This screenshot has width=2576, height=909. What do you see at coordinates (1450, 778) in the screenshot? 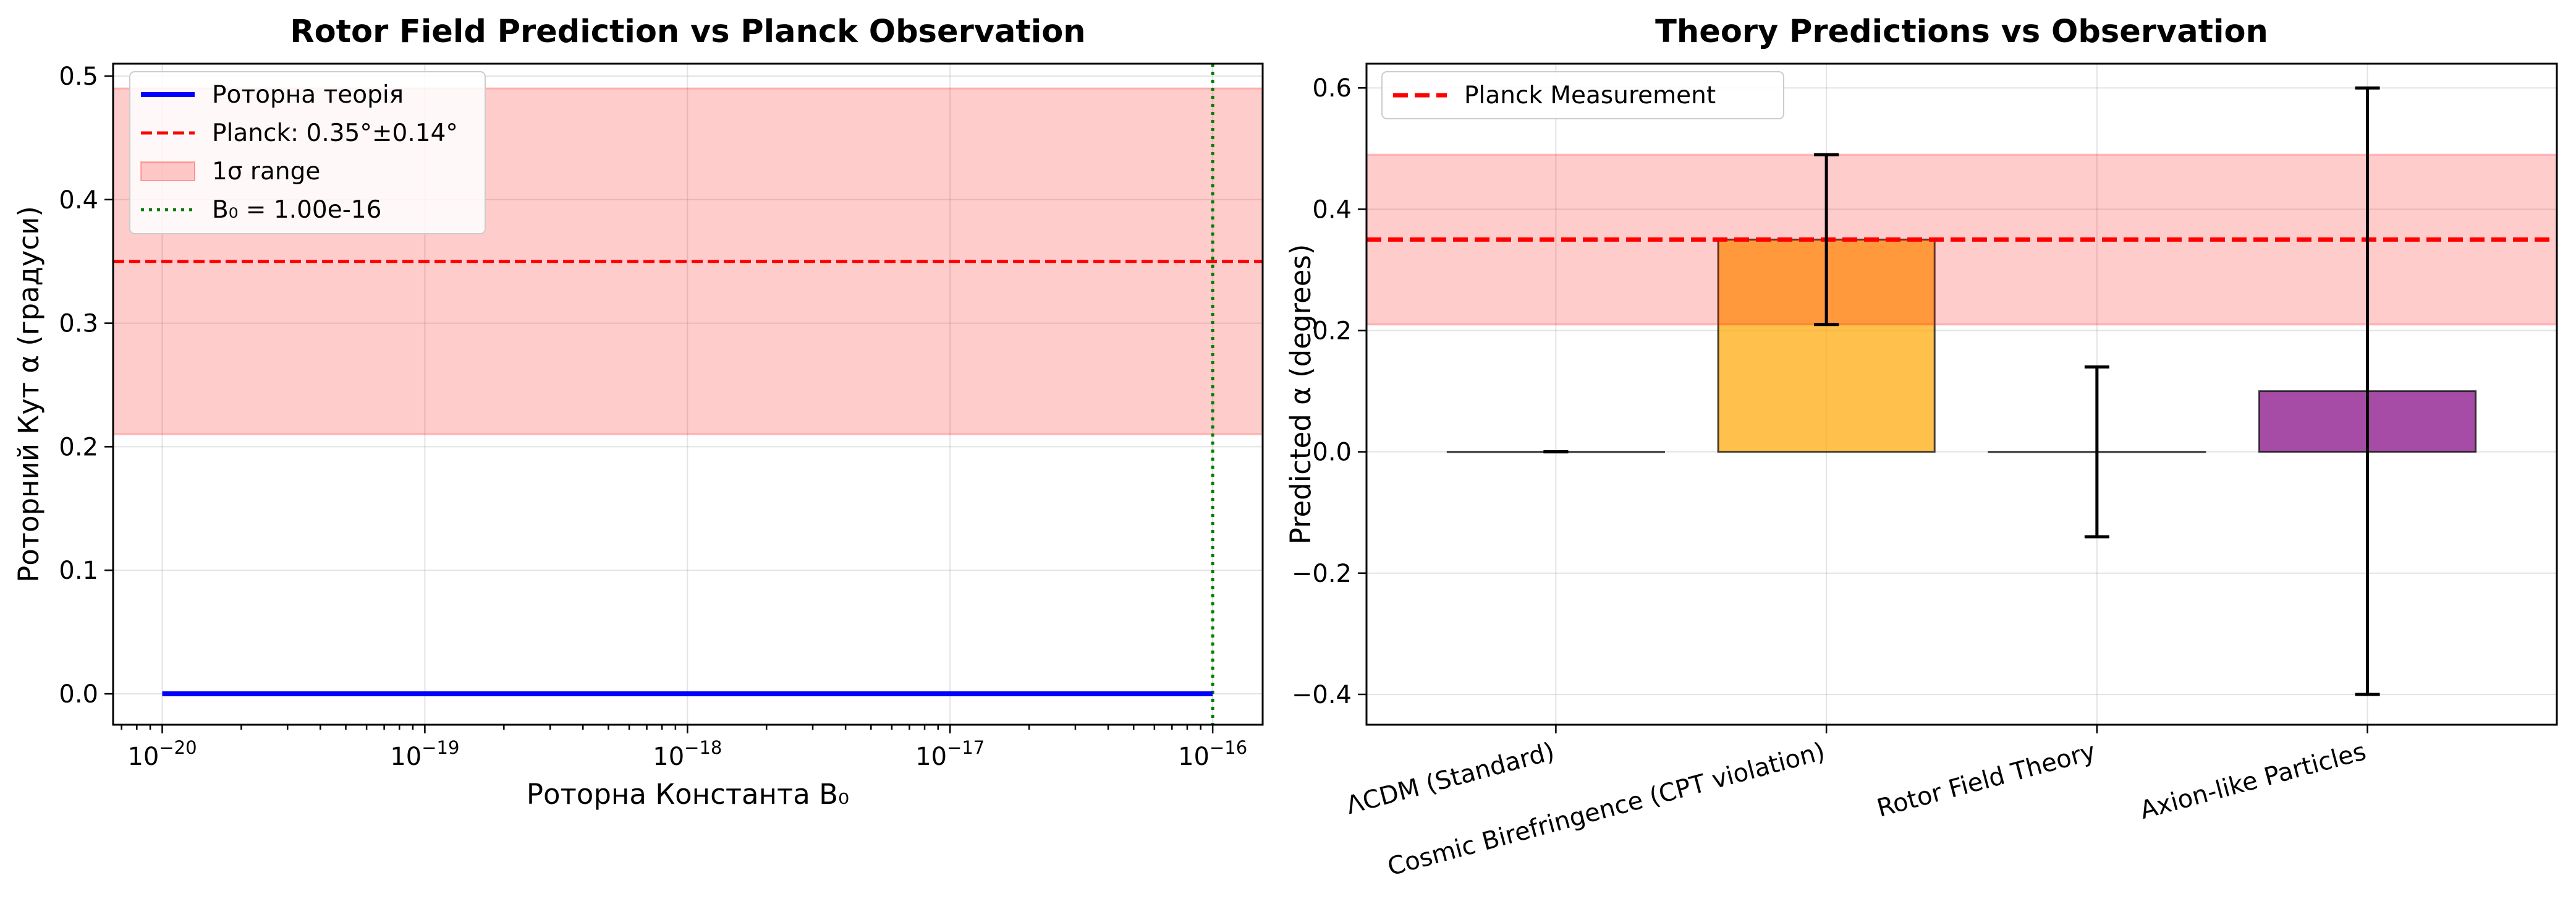
I see `x-tick-label: ΛCDM (Standard)` at bounding box center [1450, 778].